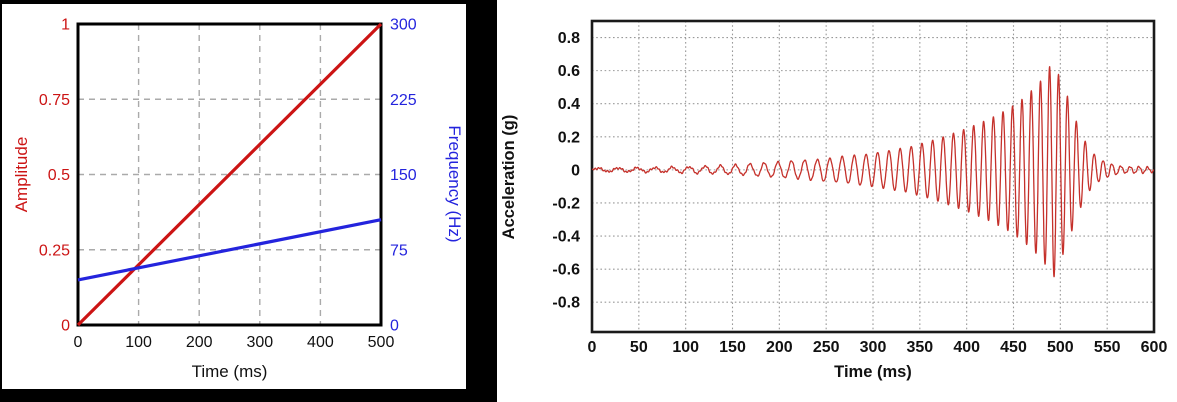 The image size is (1177, 402). I want to click on y-tick-label: -0.4, so click(566, 237).